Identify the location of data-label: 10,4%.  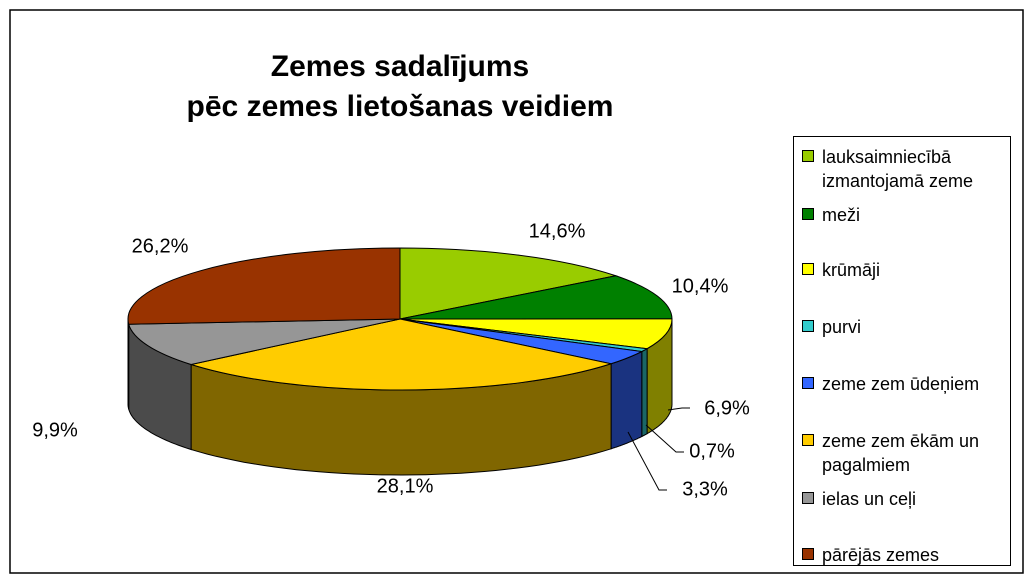
(700, 286).